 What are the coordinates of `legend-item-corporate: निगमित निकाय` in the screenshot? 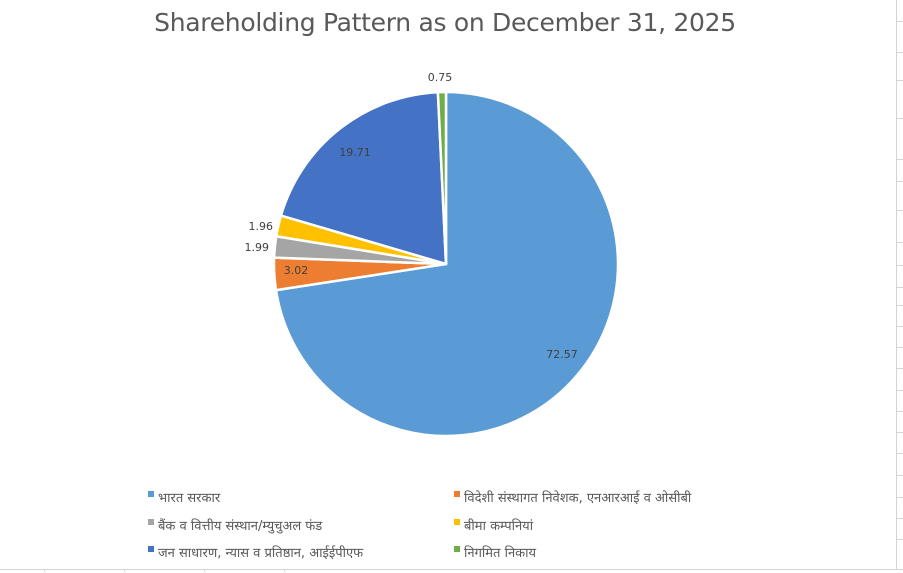 It's located at (495, 552).